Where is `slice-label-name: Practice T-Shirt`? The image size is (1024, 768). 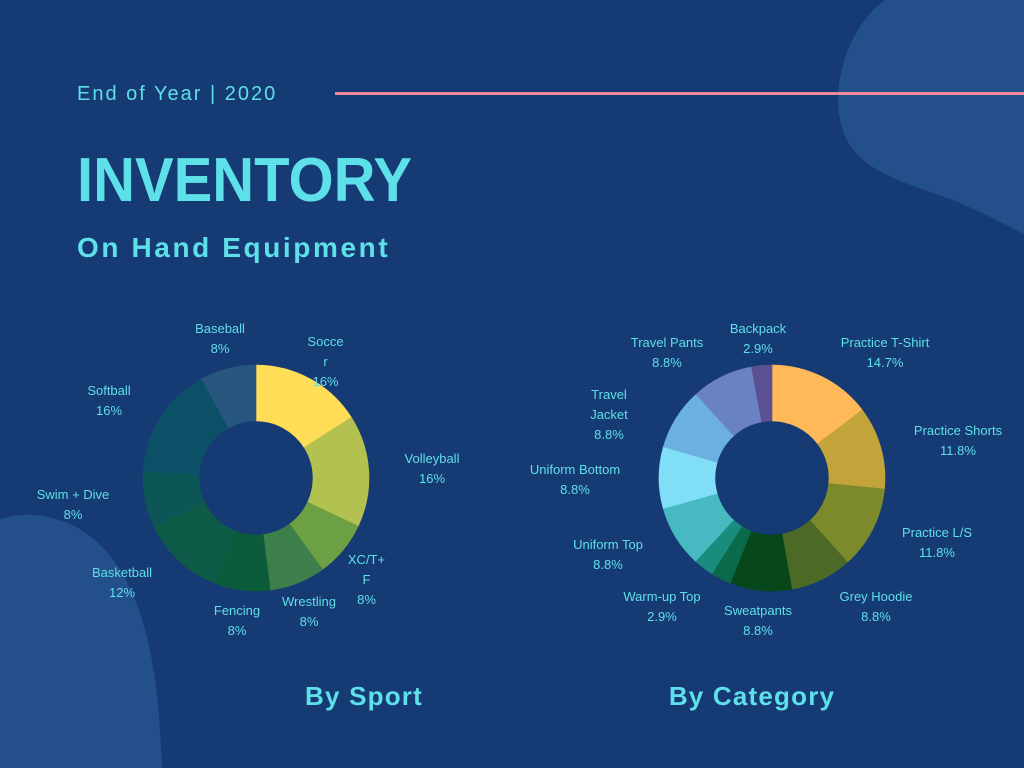 slice-label-name: Practice T-Shirt is located at coordinates (885, 342).